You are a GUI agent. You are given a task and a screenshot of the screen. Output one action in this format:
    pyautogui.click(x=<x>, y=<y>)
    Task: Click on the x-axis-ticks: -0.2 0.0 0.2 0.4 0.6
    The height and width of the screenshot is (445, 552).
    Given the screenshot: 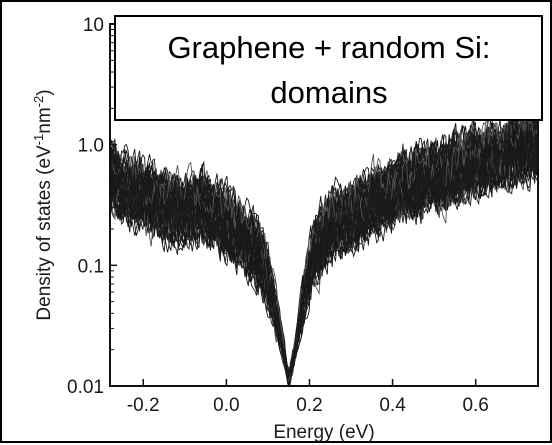 What is the action you would take?
    pyautogui.click(x=308, y=397)
    